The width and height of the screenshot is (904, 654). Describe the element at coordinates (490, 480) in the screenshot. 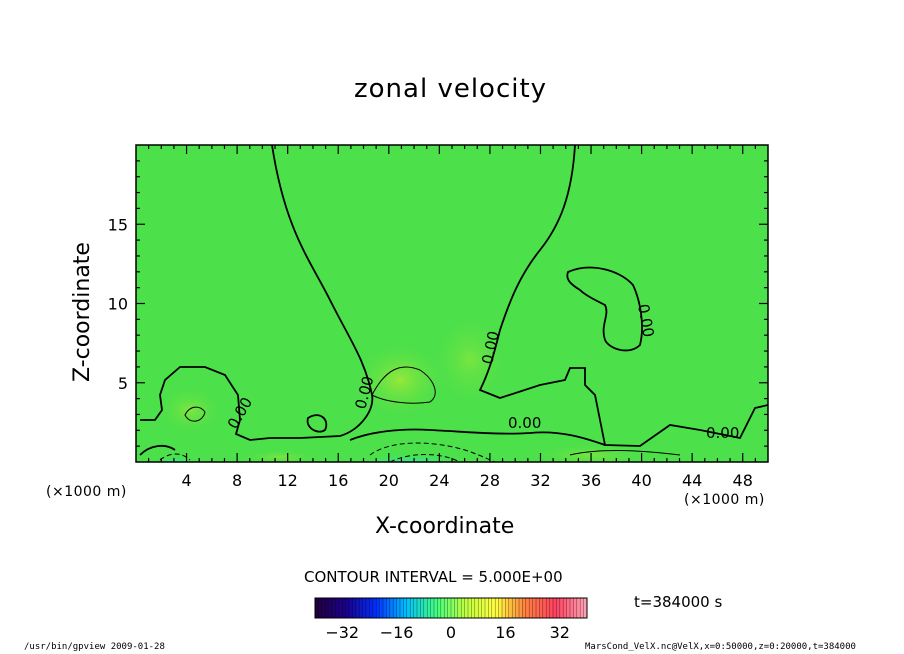

I see `x-tick-label: 28` at that location.